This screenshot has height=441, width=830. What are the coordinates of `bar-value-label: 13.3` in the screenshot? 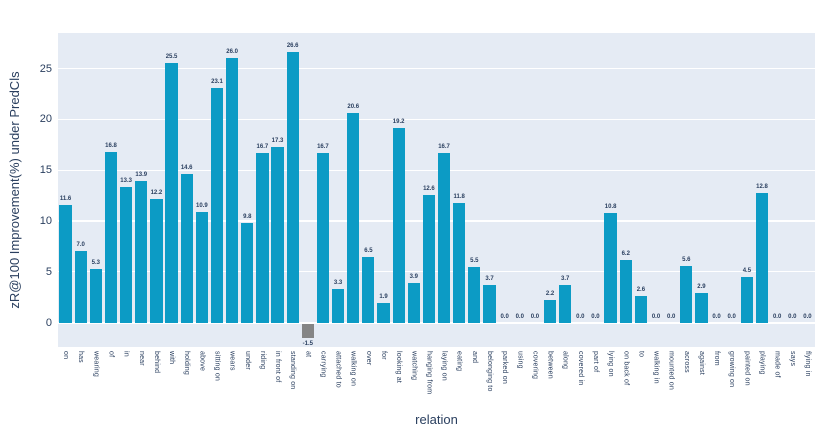 It's located at (126, 181).